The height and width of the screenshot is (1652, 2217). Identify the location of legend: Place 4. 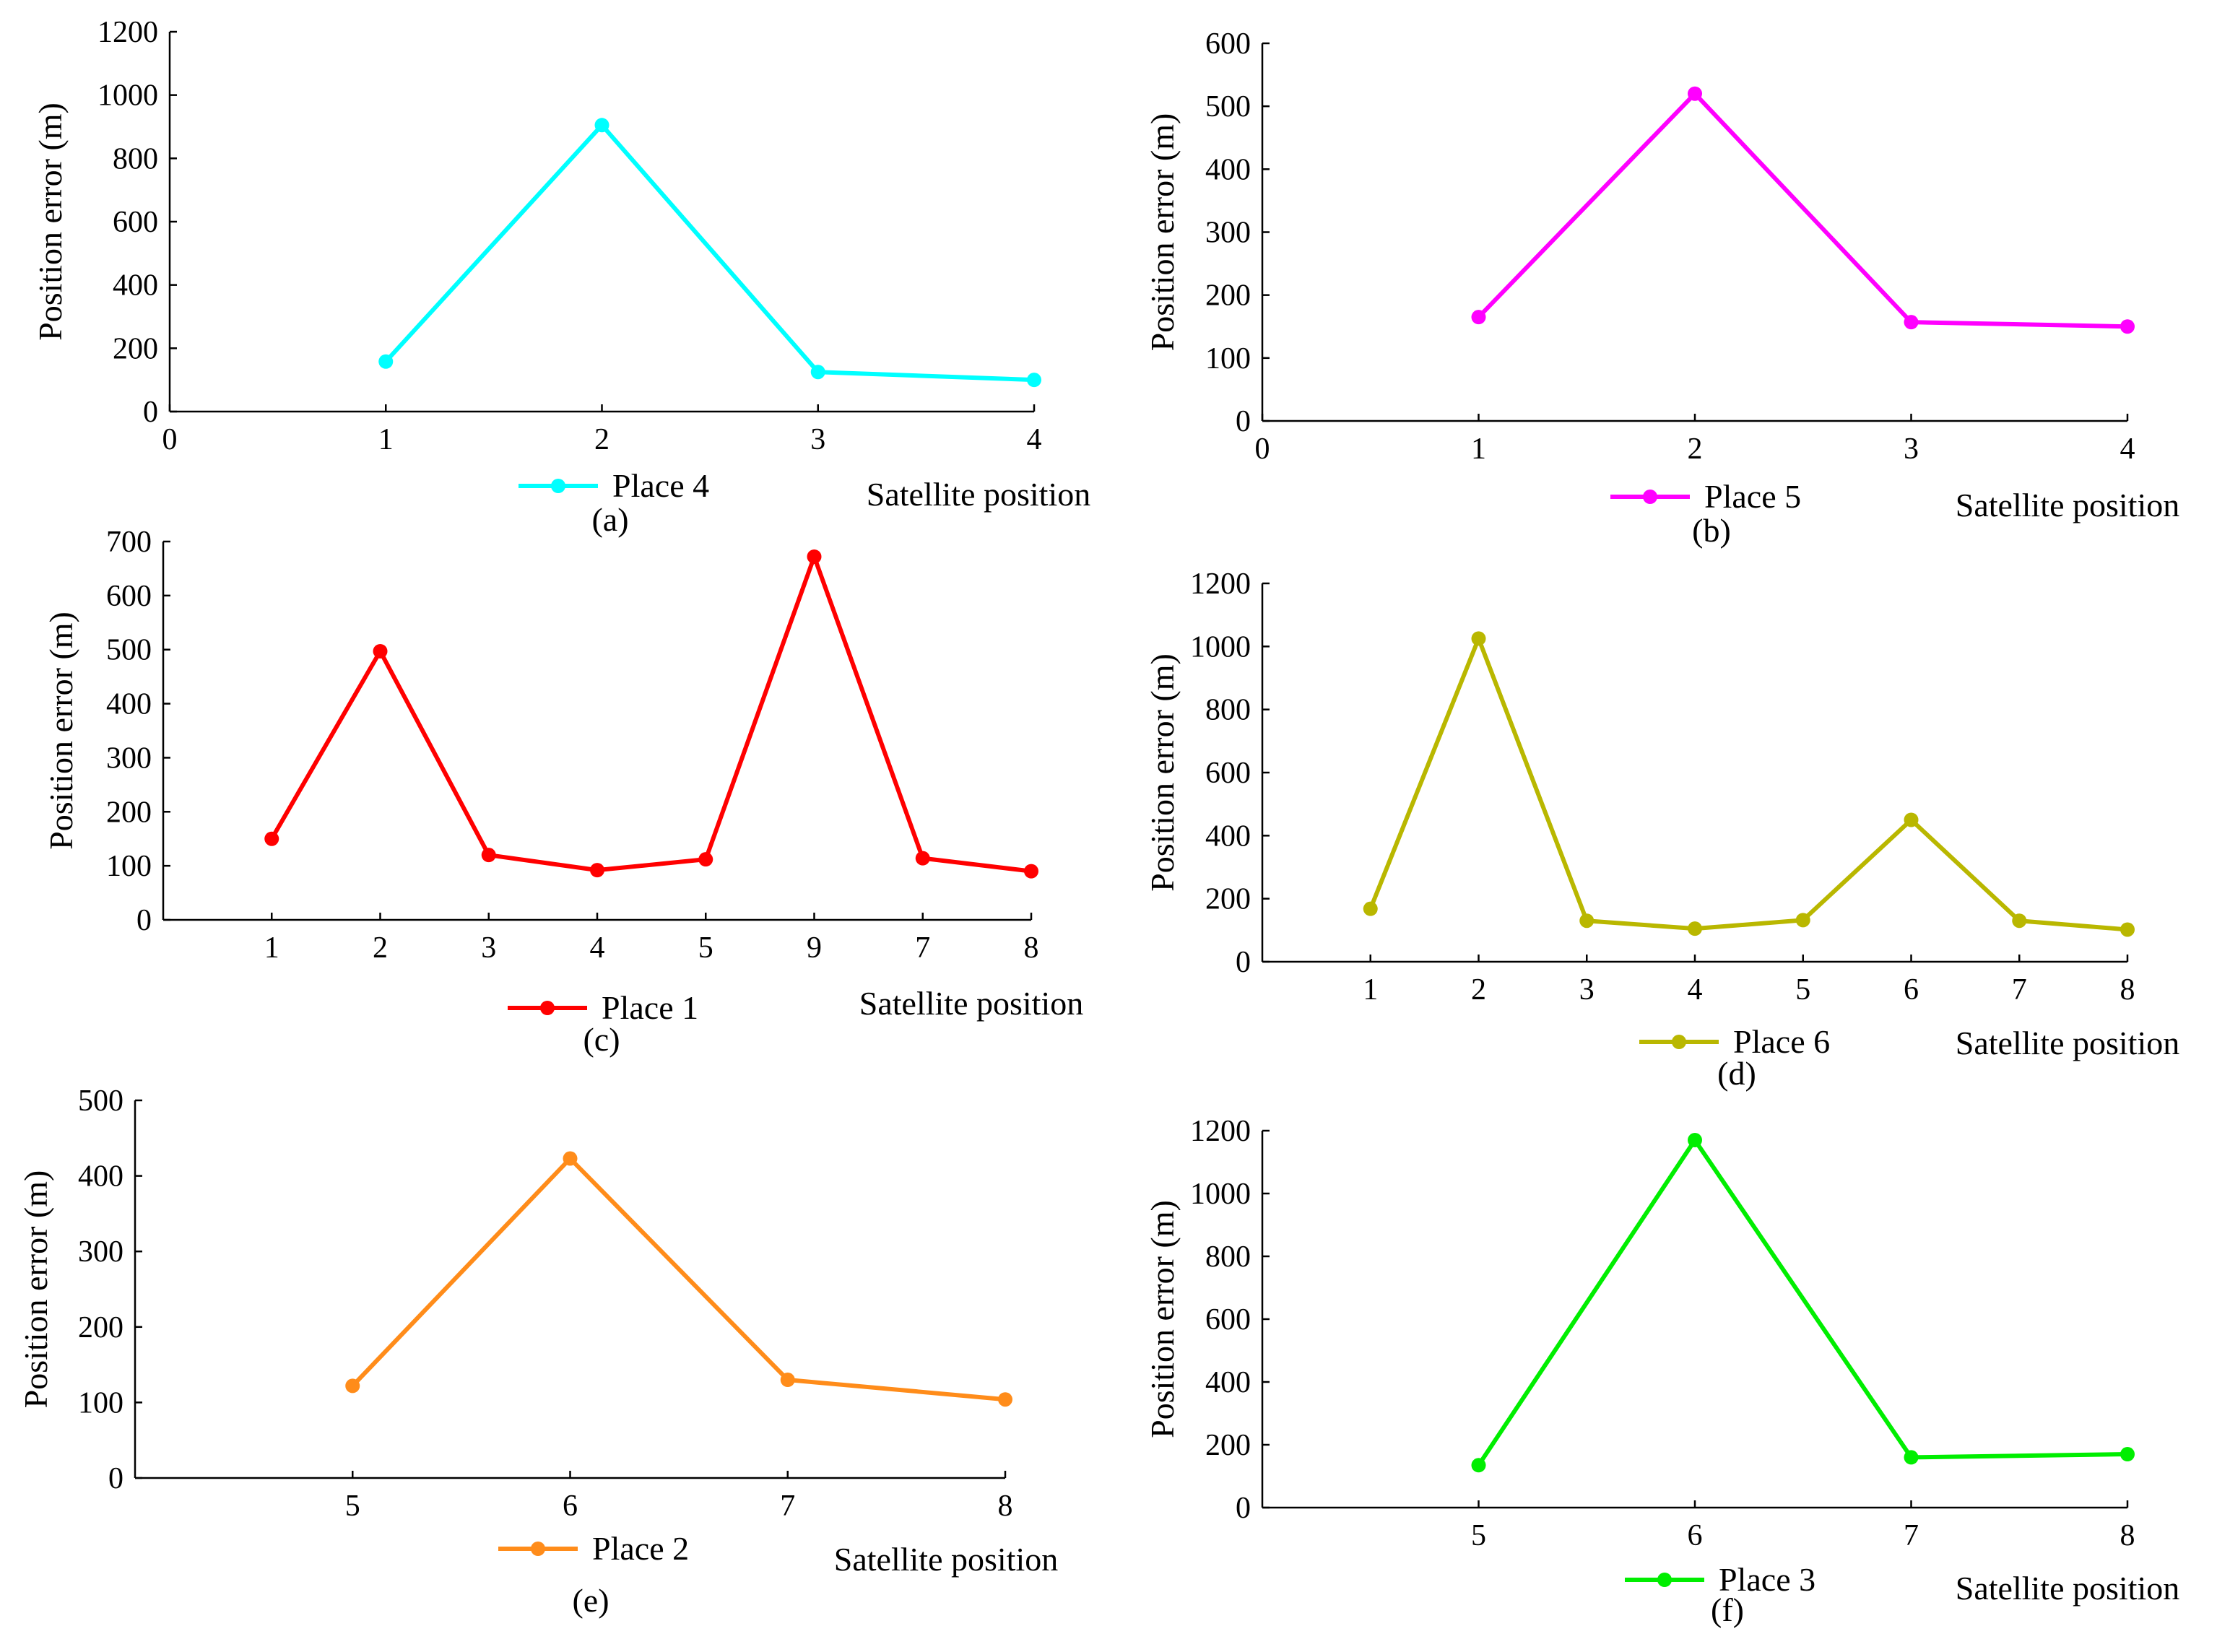
(614, 485).